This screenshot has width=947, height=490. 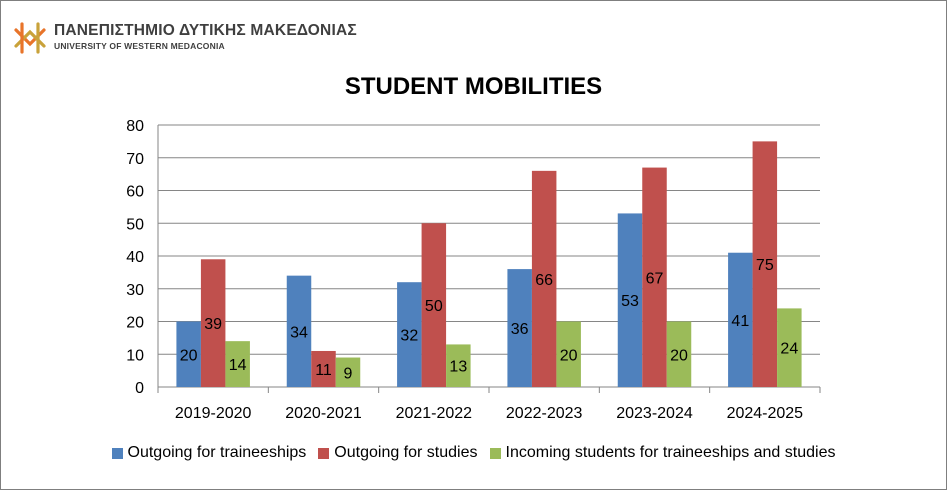 I want to click on data-label: 75, so click(x=765, y=265).